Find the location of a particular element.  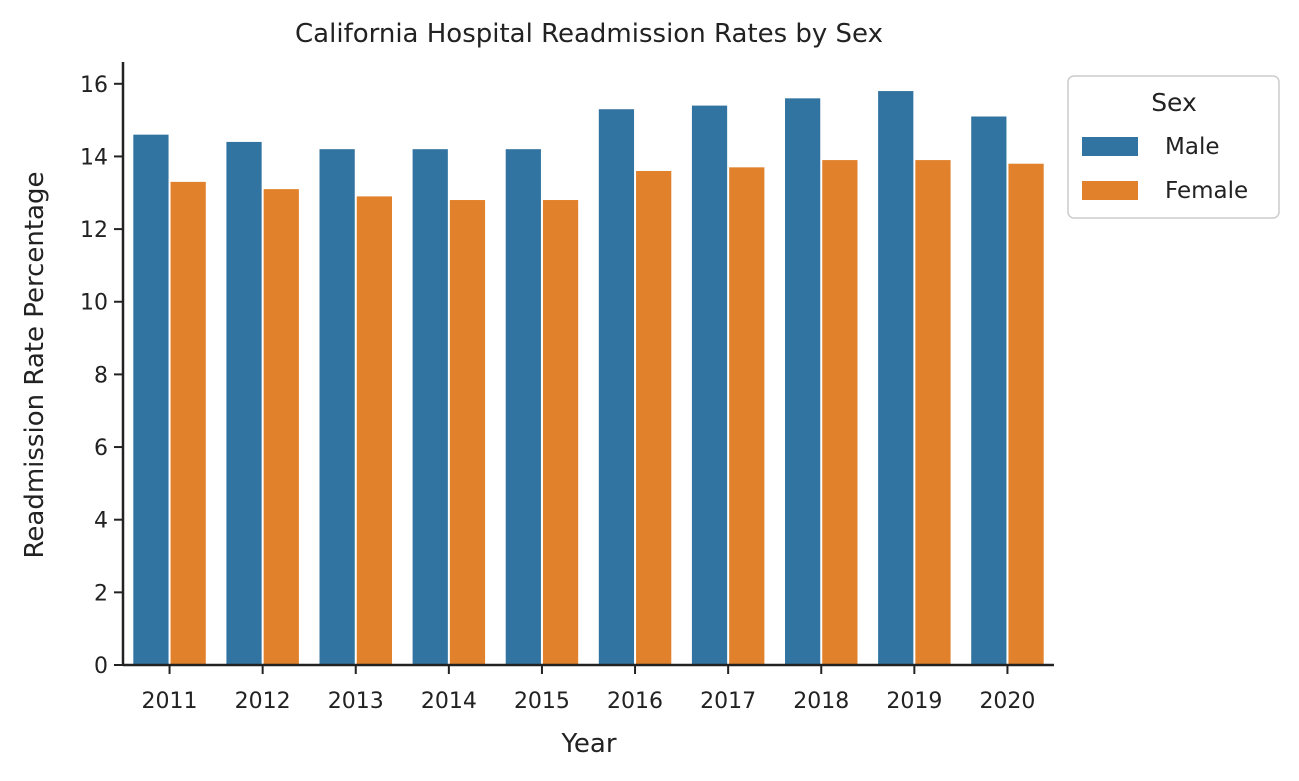

y-tick-label: 16 is located at coordinates (94, 85).